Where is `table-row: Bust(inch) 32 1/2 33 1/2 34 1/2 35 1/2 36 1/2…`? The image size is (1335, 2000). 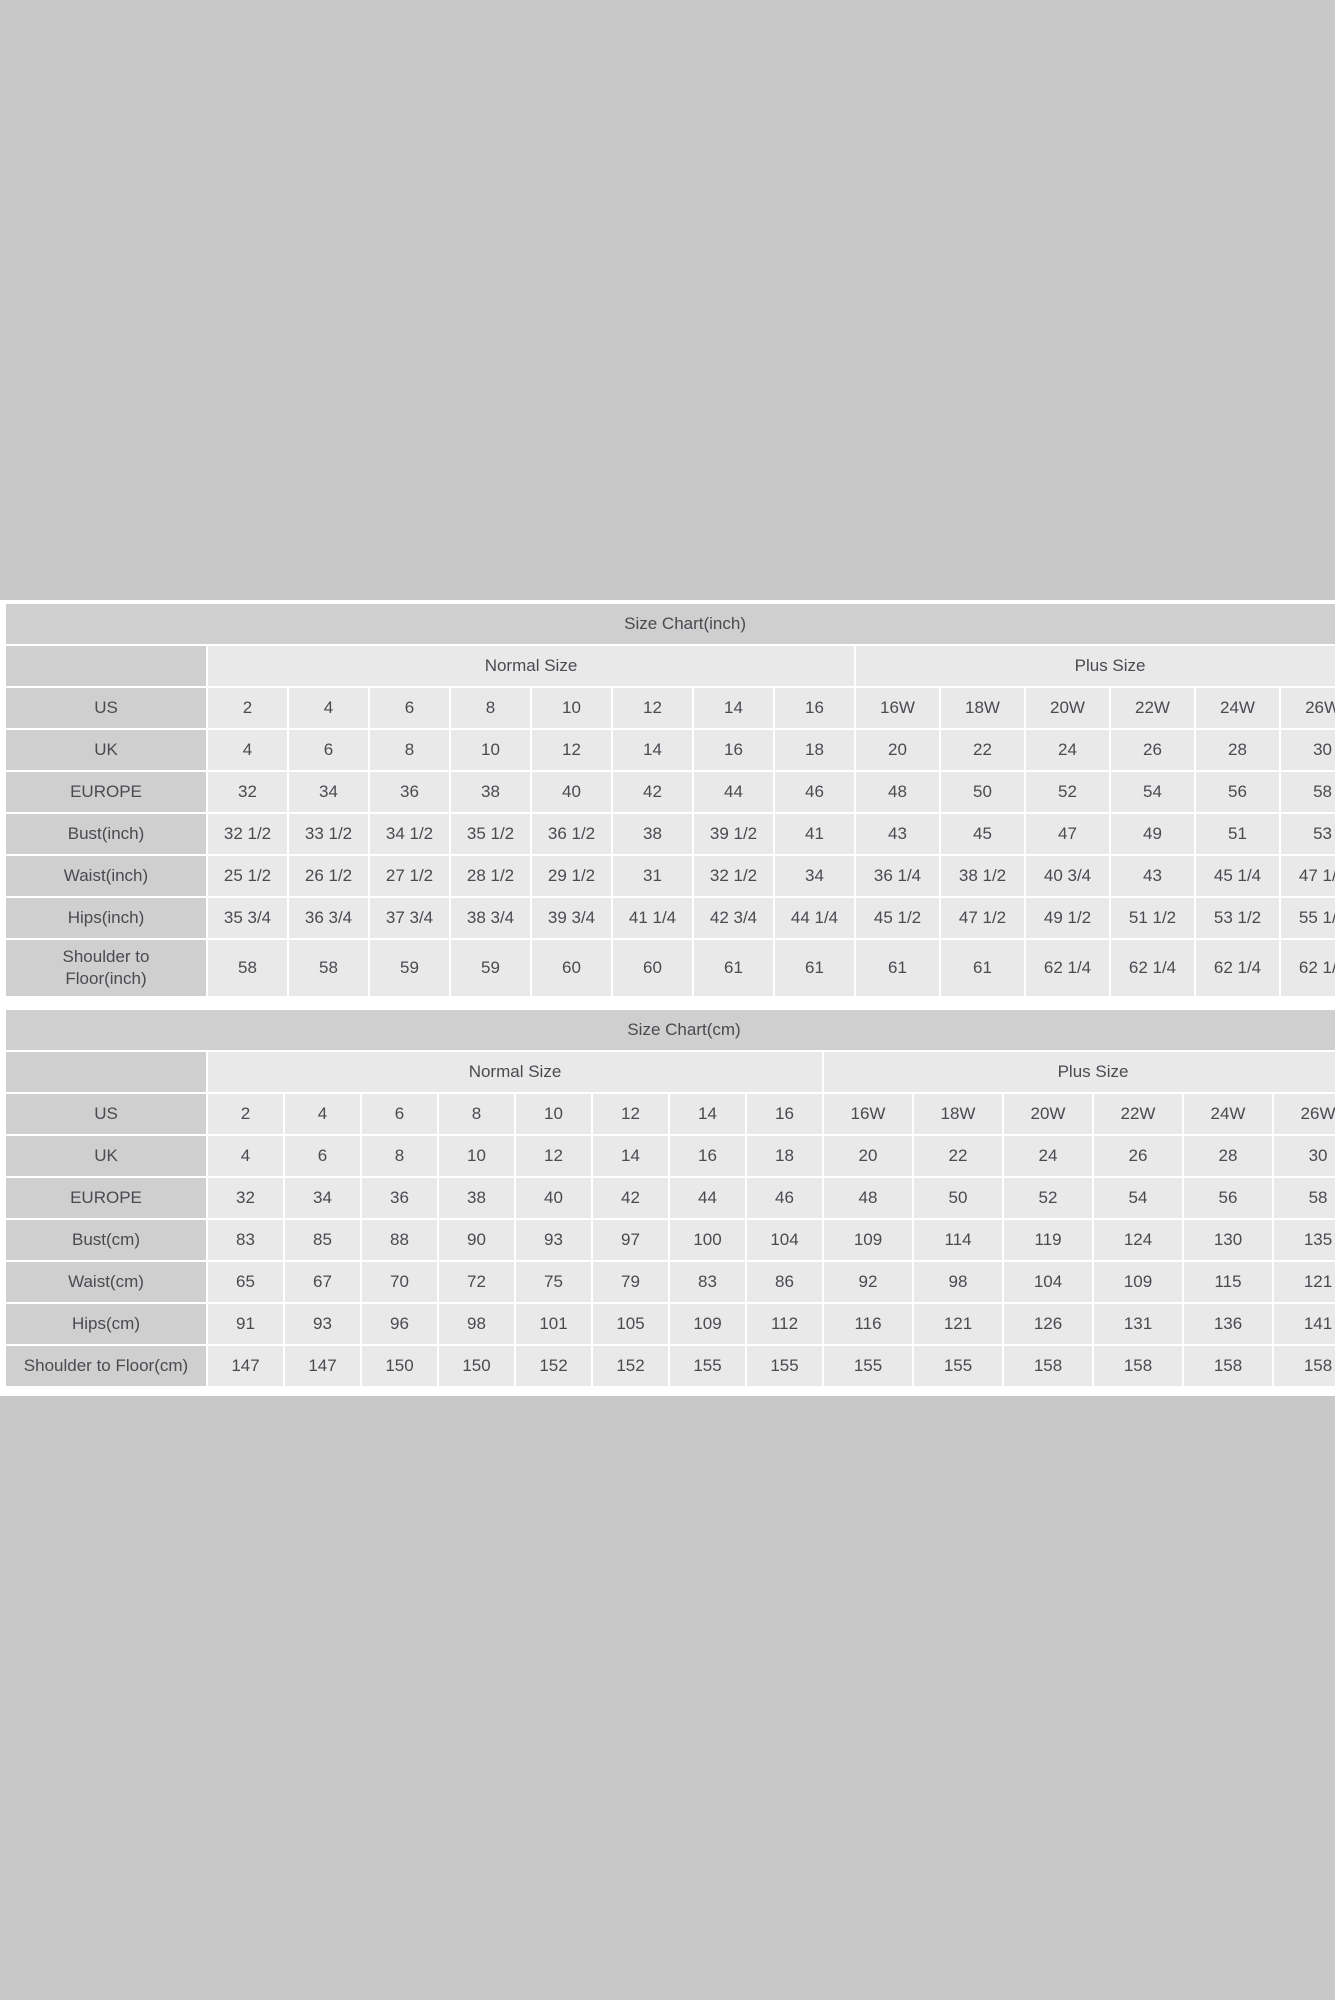
table-row: Bust(inch) 32 1/2 33 1/2 34 1/2 35 1/2 36 1/2… is located at coordinates (670, 834).